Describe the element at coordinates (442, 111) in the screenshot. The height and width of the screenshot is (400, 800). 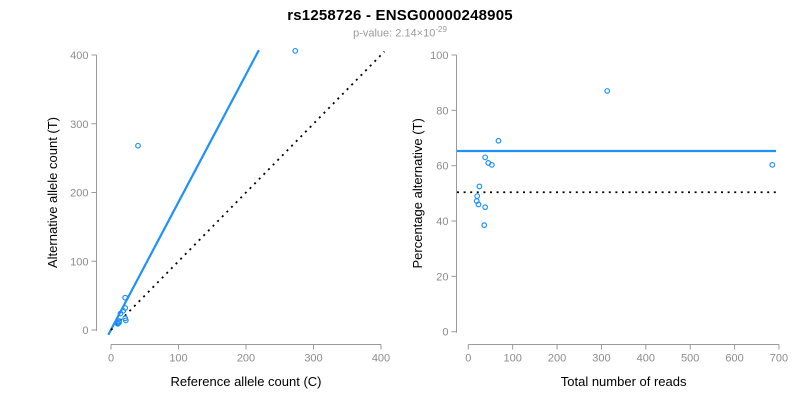
I see `y-tick-label: 80` at that location.